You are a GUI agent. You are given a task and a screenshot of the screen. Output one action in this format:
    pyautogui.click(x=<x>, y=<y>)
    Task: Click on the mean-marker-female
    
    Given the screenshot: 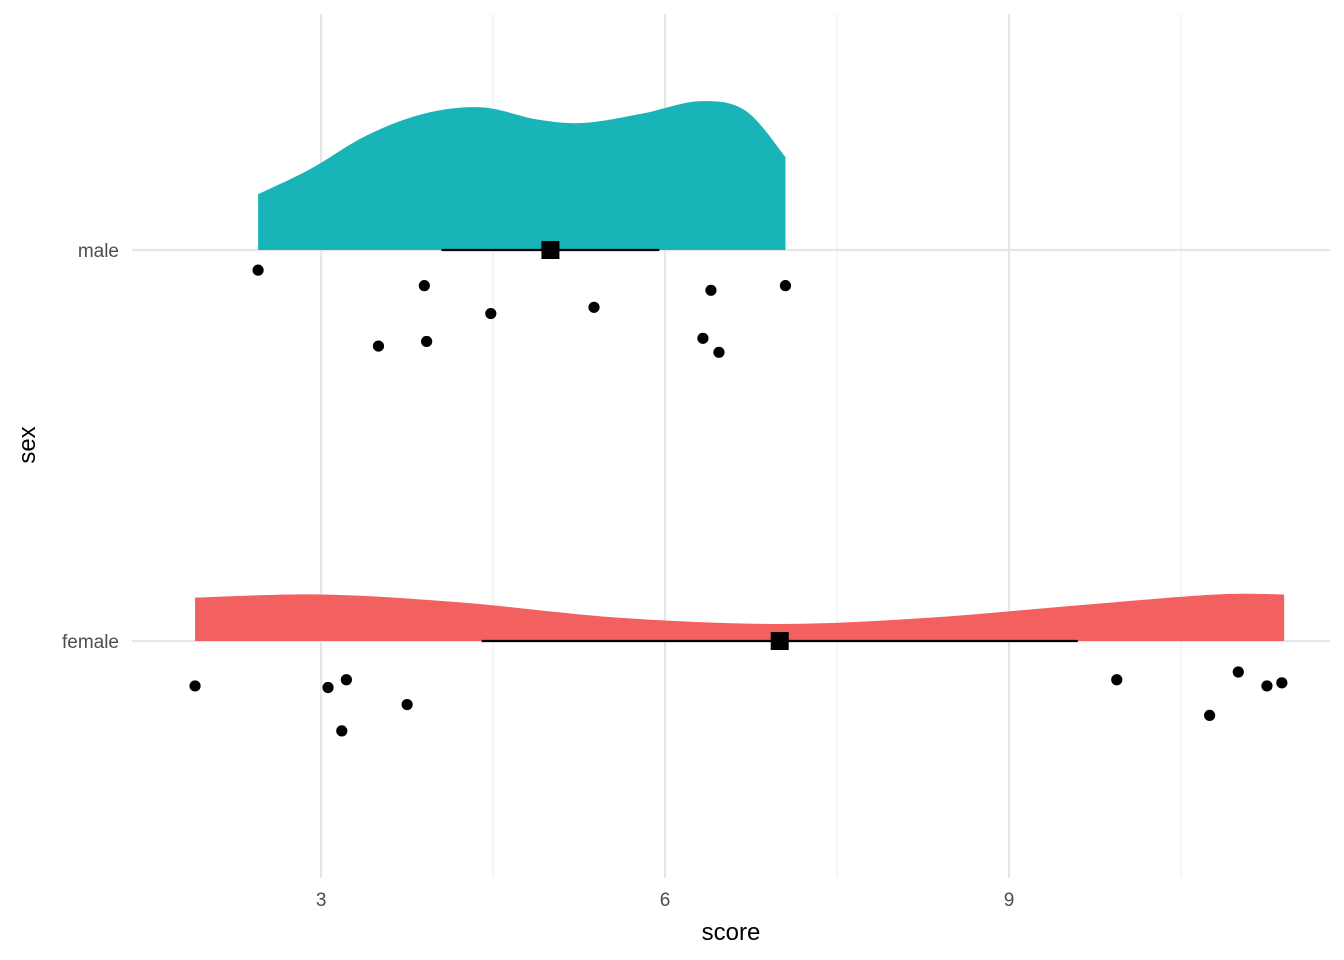 What is the action you would take?
    pyautogui.click(x=779, y=641)
    